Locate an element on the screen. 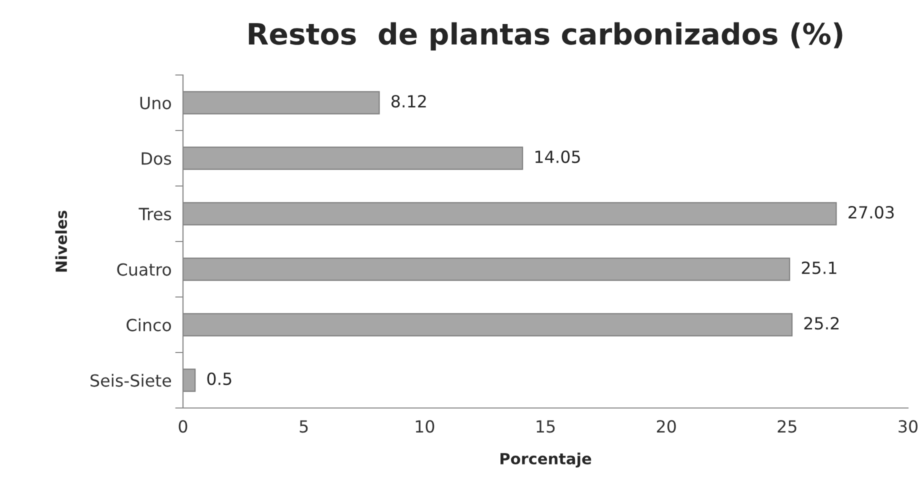 Image resolution: width=922 pixels, height=494 pixels. x-axis-title: Porcentaje is located at coordinates (546, 460).